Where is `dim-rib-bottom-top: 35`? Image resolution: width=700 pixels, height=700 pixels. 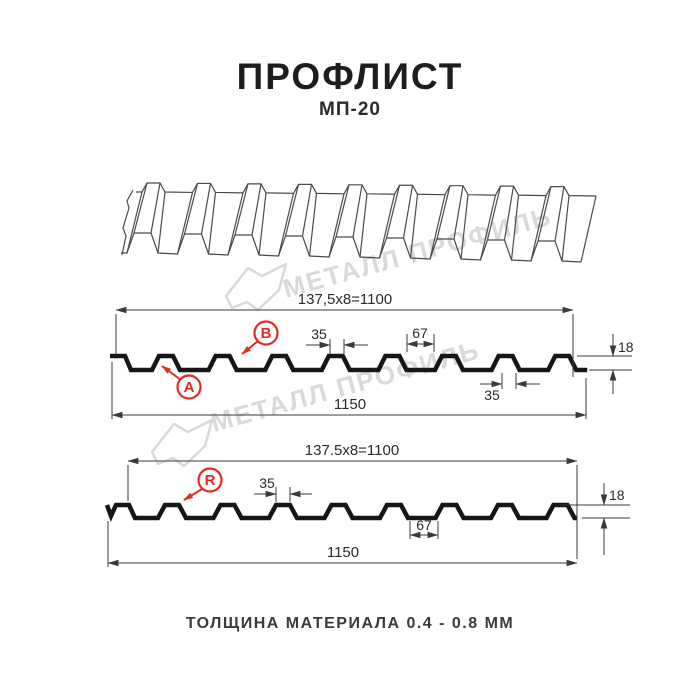
dim-rib-bottom-top: 35 is located at coordinates (492, 395).